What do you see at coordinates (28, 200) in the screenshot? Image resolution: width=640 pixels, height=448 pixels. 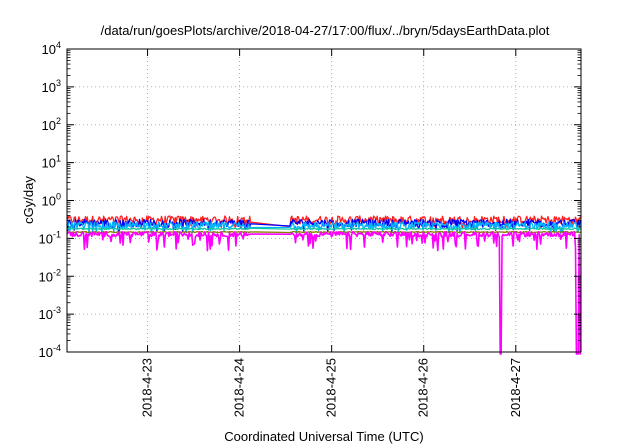 I see `y-axis-label: cGy/day` at bounding box center [28, 200].